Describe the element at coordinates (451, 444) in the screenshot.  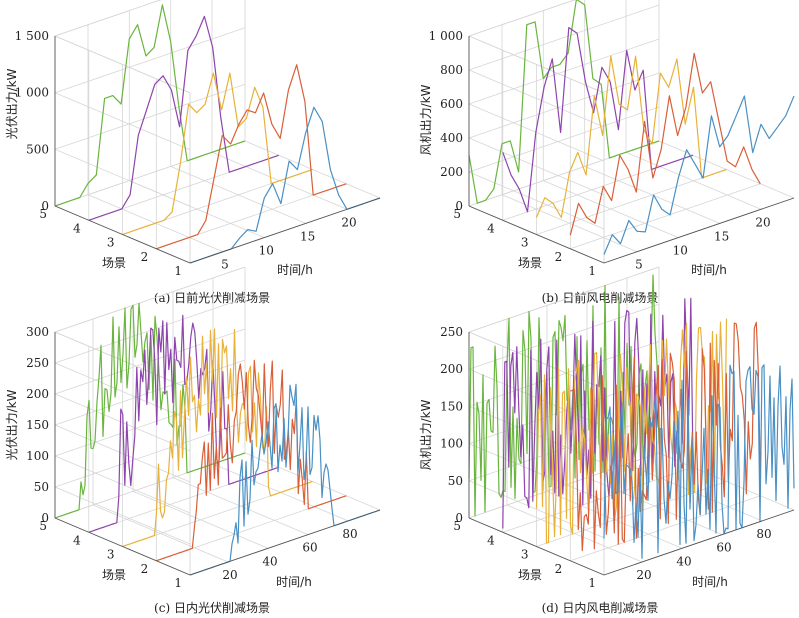
I see `z-tick-label: 100` at that location.